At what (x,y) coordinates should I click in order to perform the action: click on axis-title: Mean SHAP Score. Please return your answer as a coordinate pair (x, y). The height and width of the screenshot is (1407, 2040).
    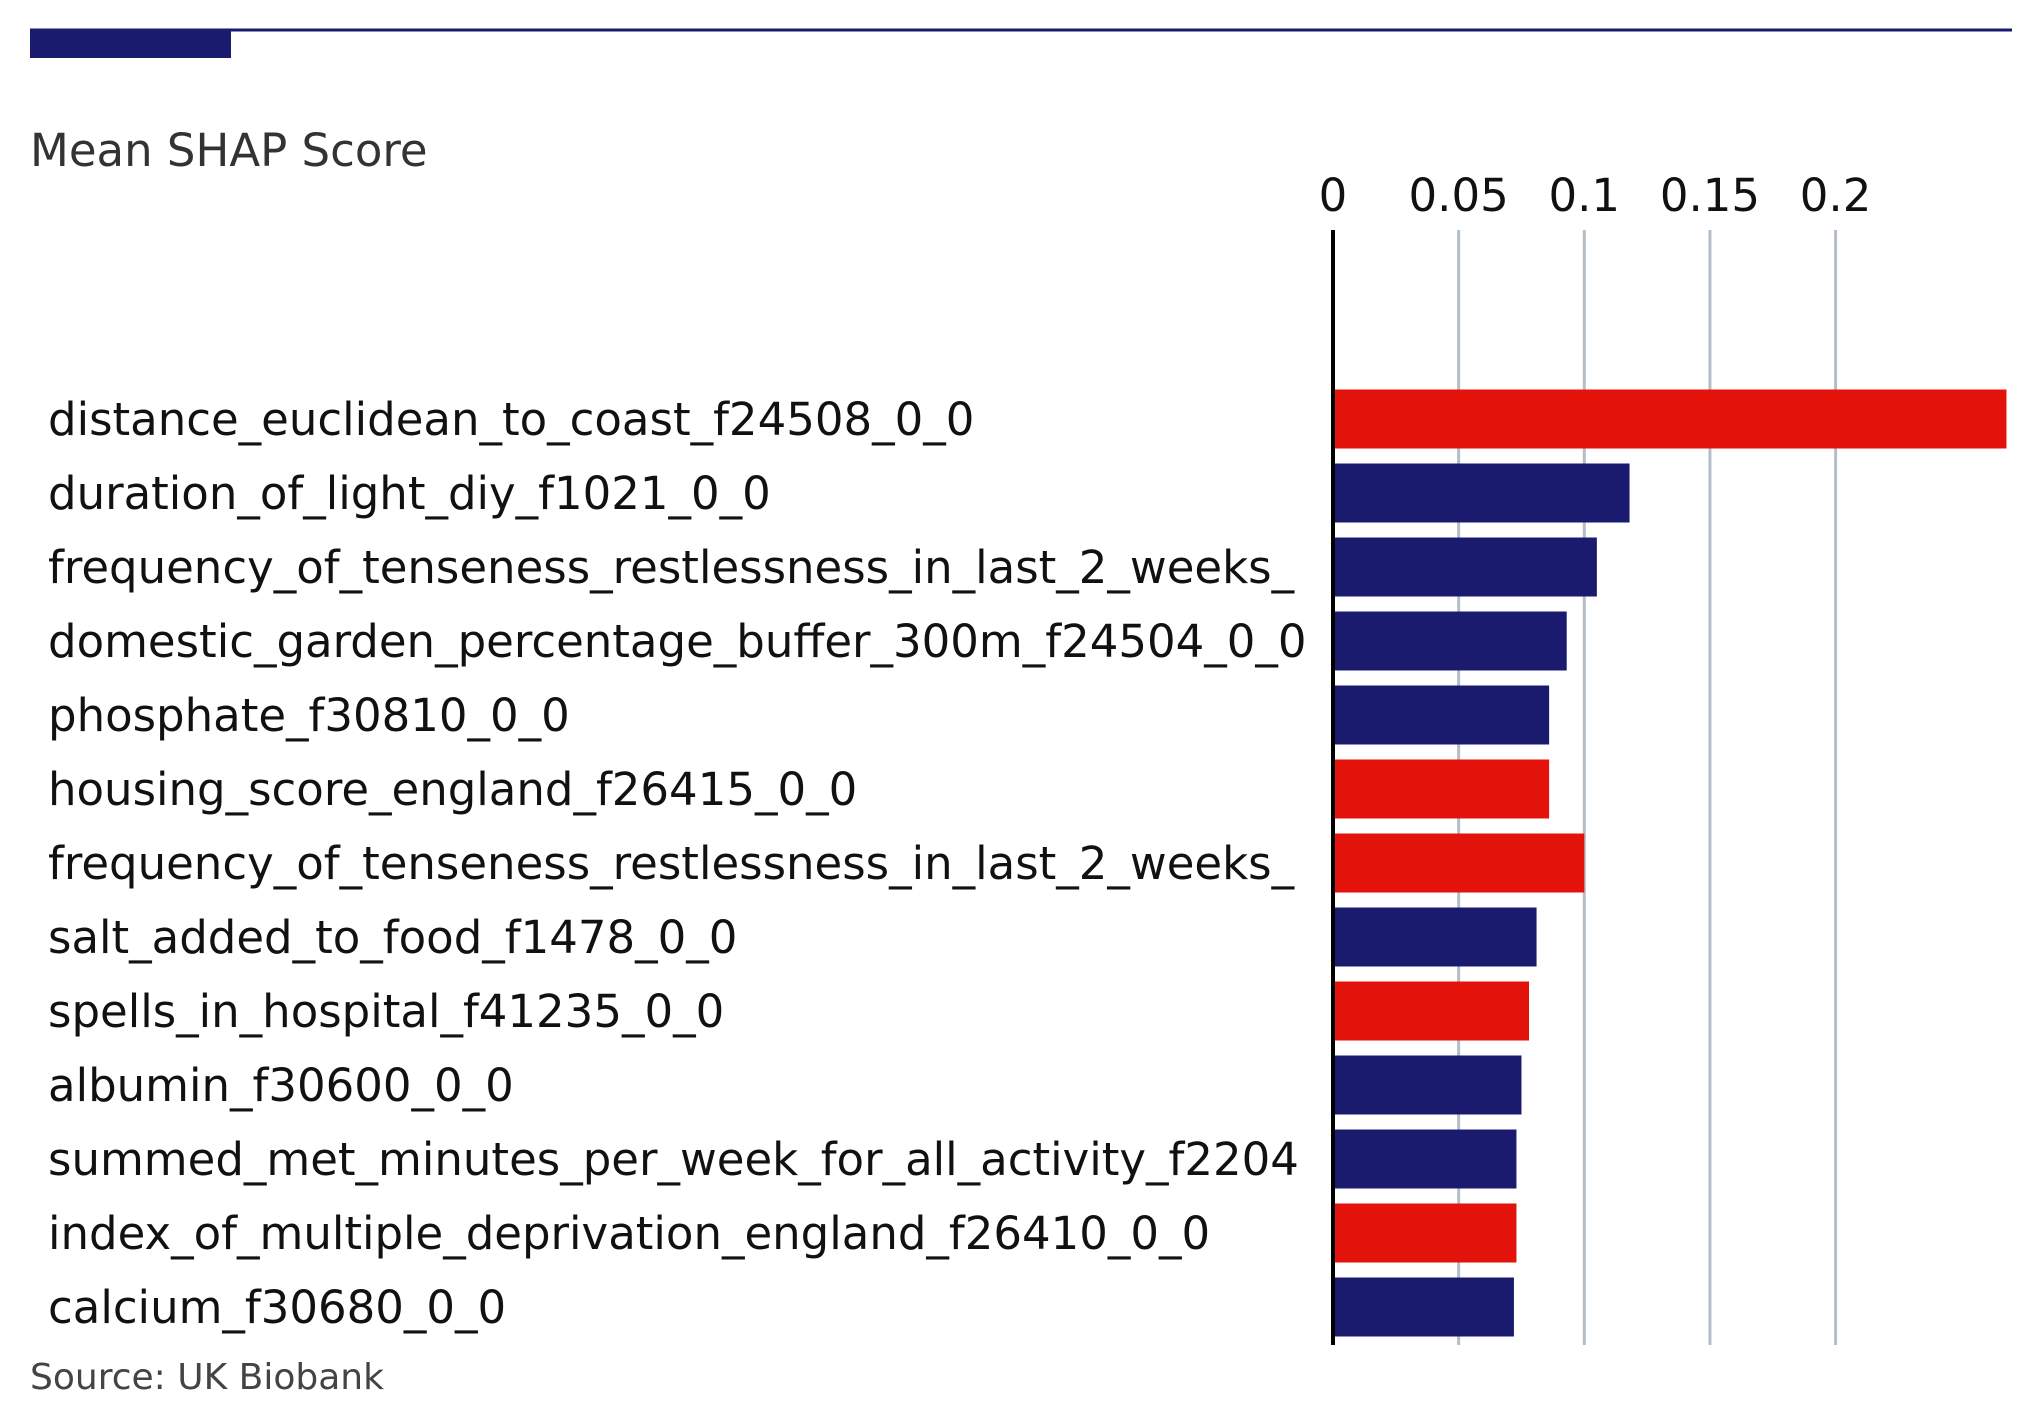
    Looking at the image, I should click on (229, 150).